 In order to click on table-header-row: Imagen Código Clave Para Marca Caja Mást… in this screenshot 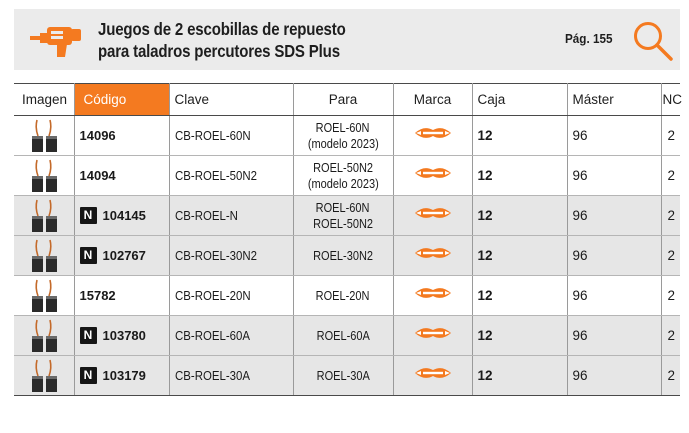, I will do `click(348, 99)`.